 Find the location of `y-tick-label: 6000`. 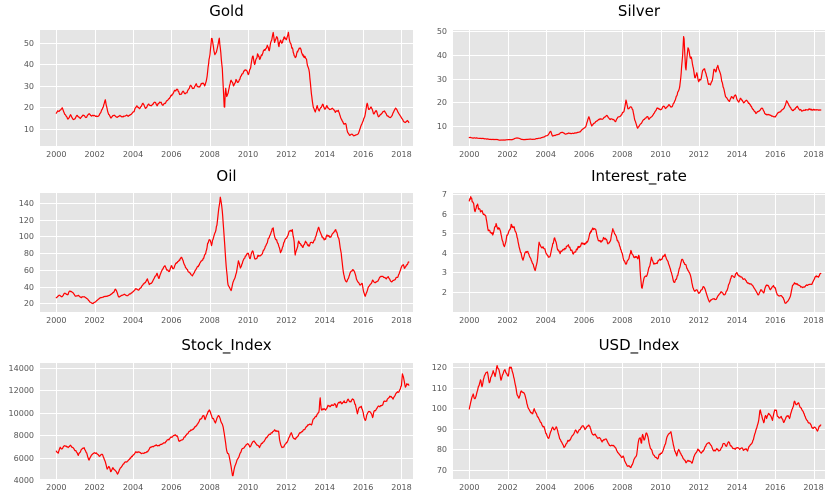

y-tick-label: 6000 is located at coordinates (23, 458).